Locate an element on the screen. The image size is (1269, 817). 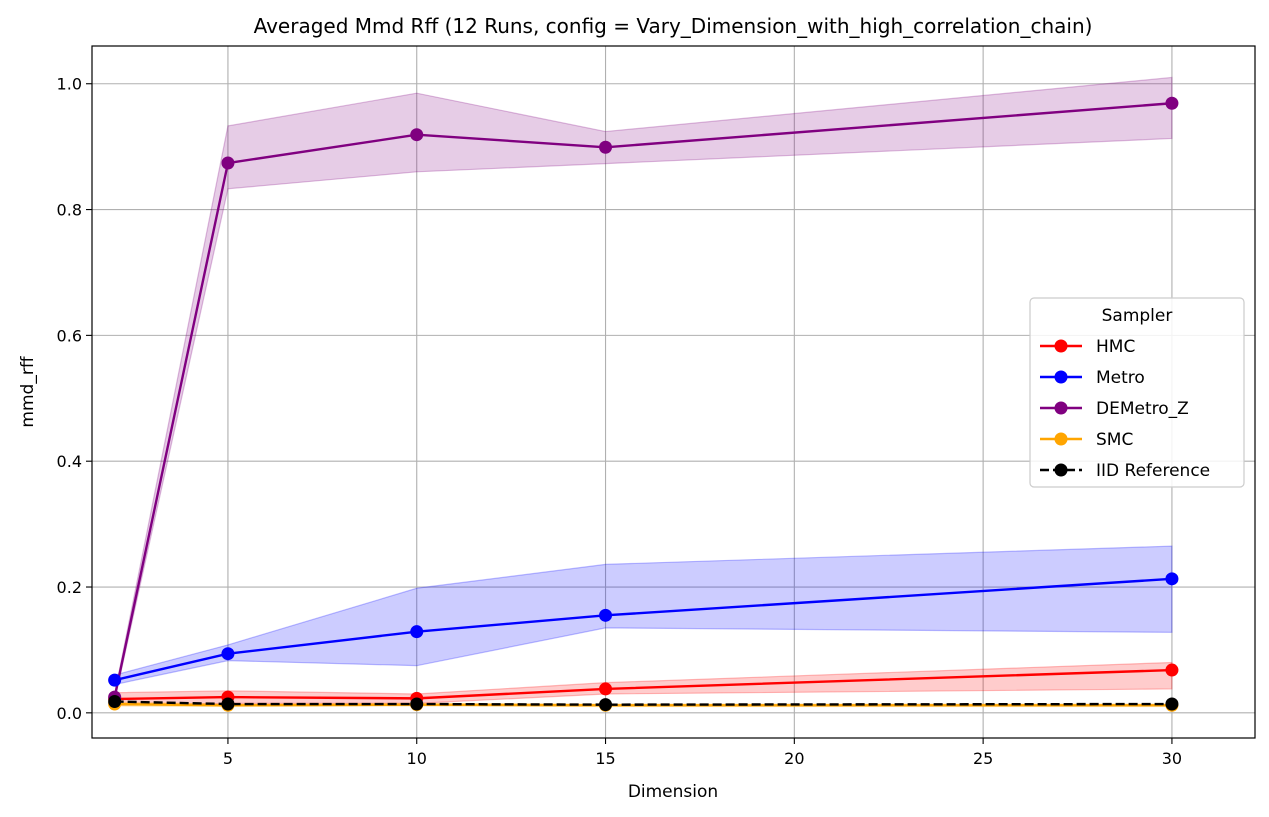
y-tick-label: 0.0 is located at coordinates (69, 713).